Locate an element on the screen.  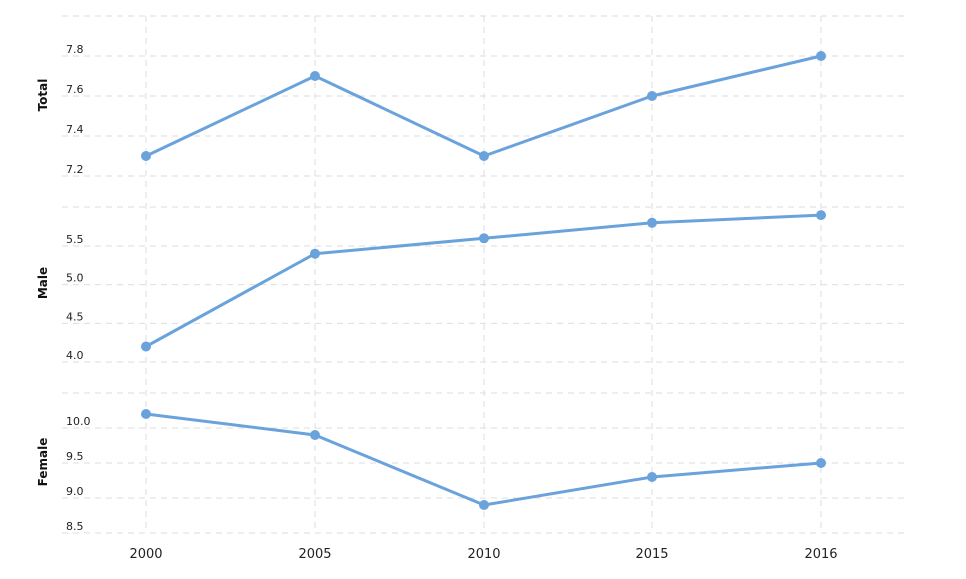
female-y-axis-label: Female is located at coordinates (43, 462).